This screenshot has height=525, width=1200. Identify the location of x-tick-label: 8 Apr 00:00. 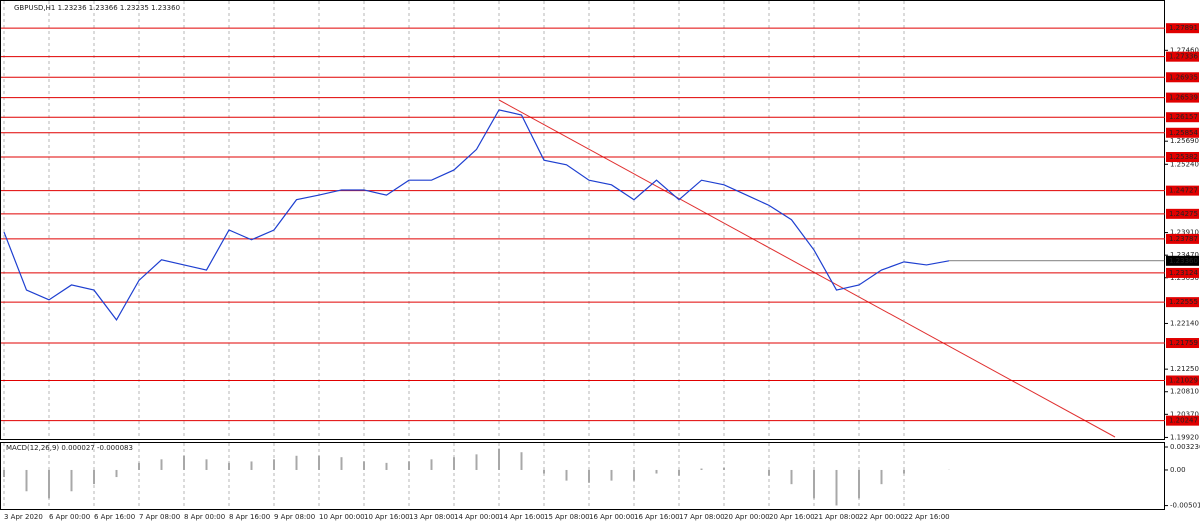
(204, 517).